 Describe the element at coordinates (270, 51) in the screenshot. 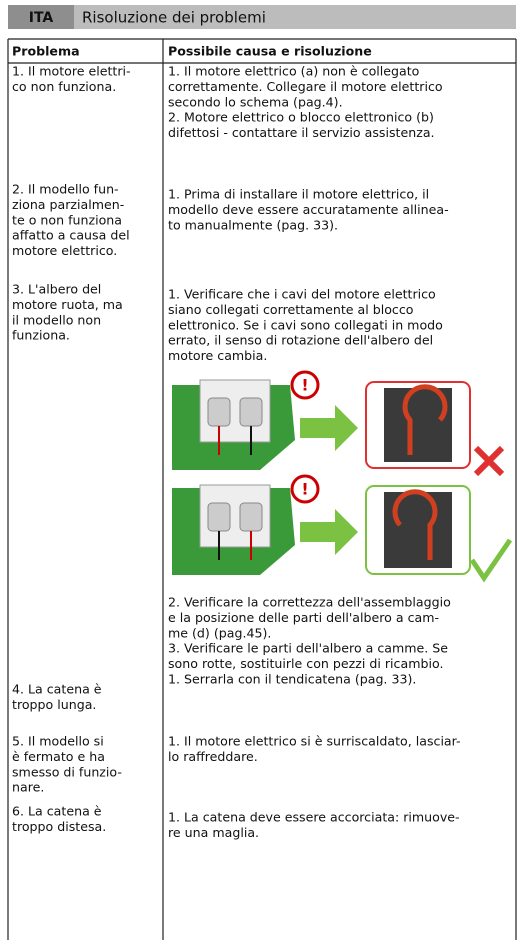

I see `column-header: Possibile causa e risoluzione` at that location.